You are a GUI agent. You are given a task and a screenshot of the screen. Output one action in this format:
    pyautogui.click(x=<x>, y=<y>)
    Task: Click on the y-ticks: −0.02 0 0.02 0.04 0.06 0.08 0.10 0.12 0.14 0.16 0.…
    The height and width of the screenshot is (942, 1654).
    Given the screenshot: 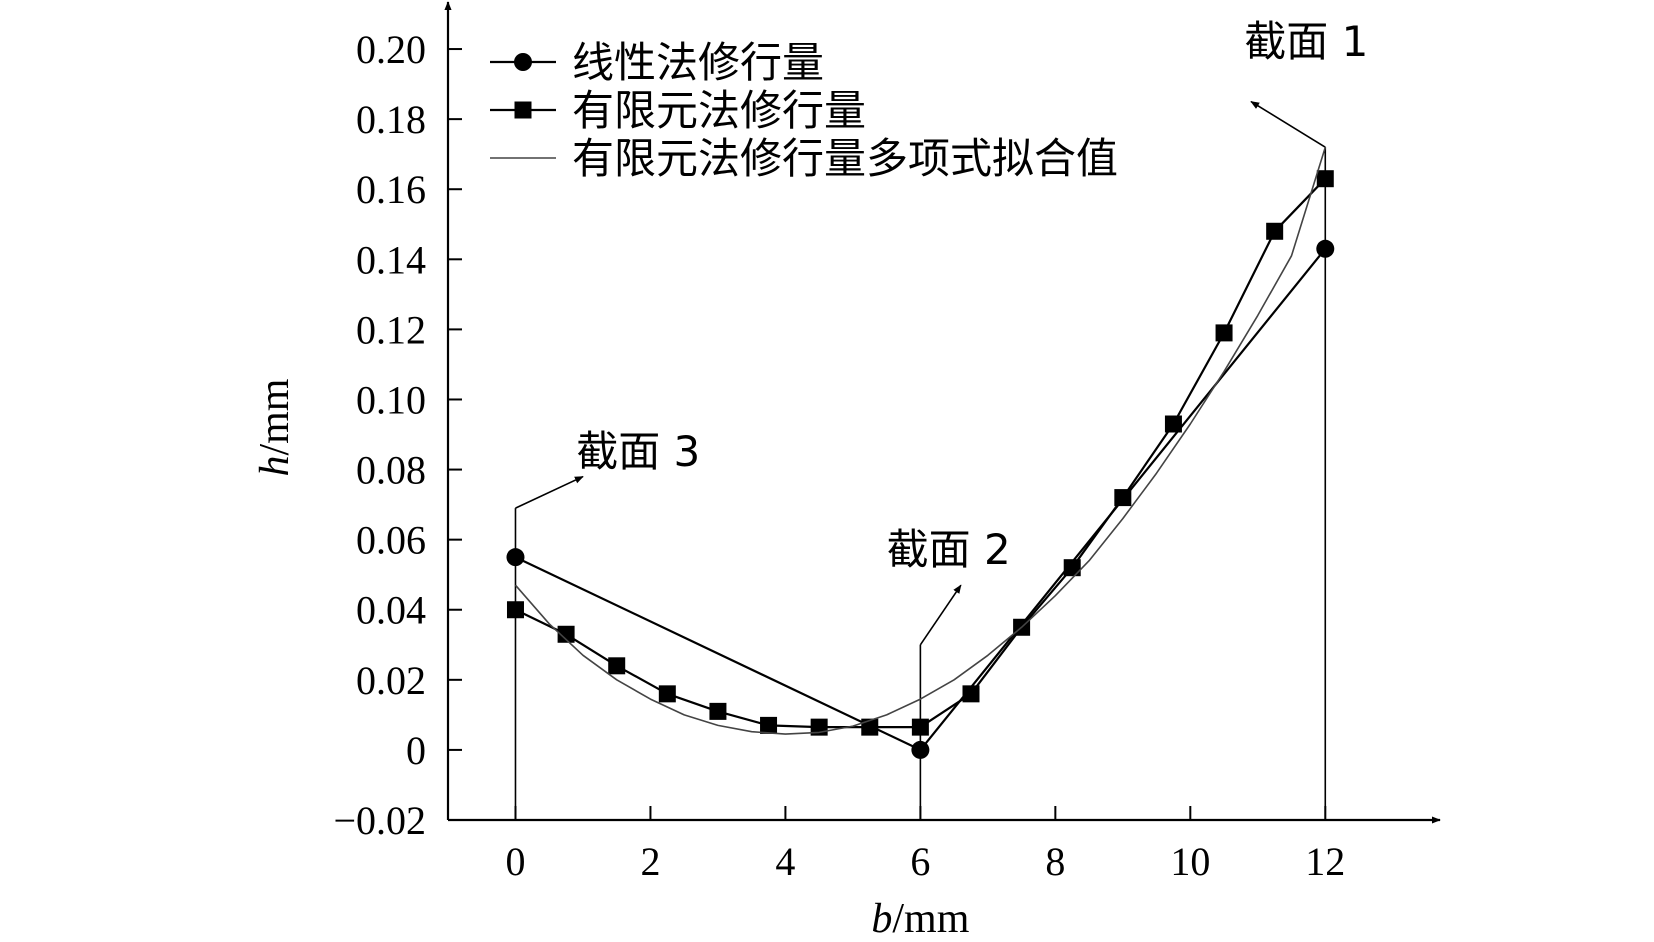 What is the action you would take?
    pyautogui.click(x=397, y=435)
    